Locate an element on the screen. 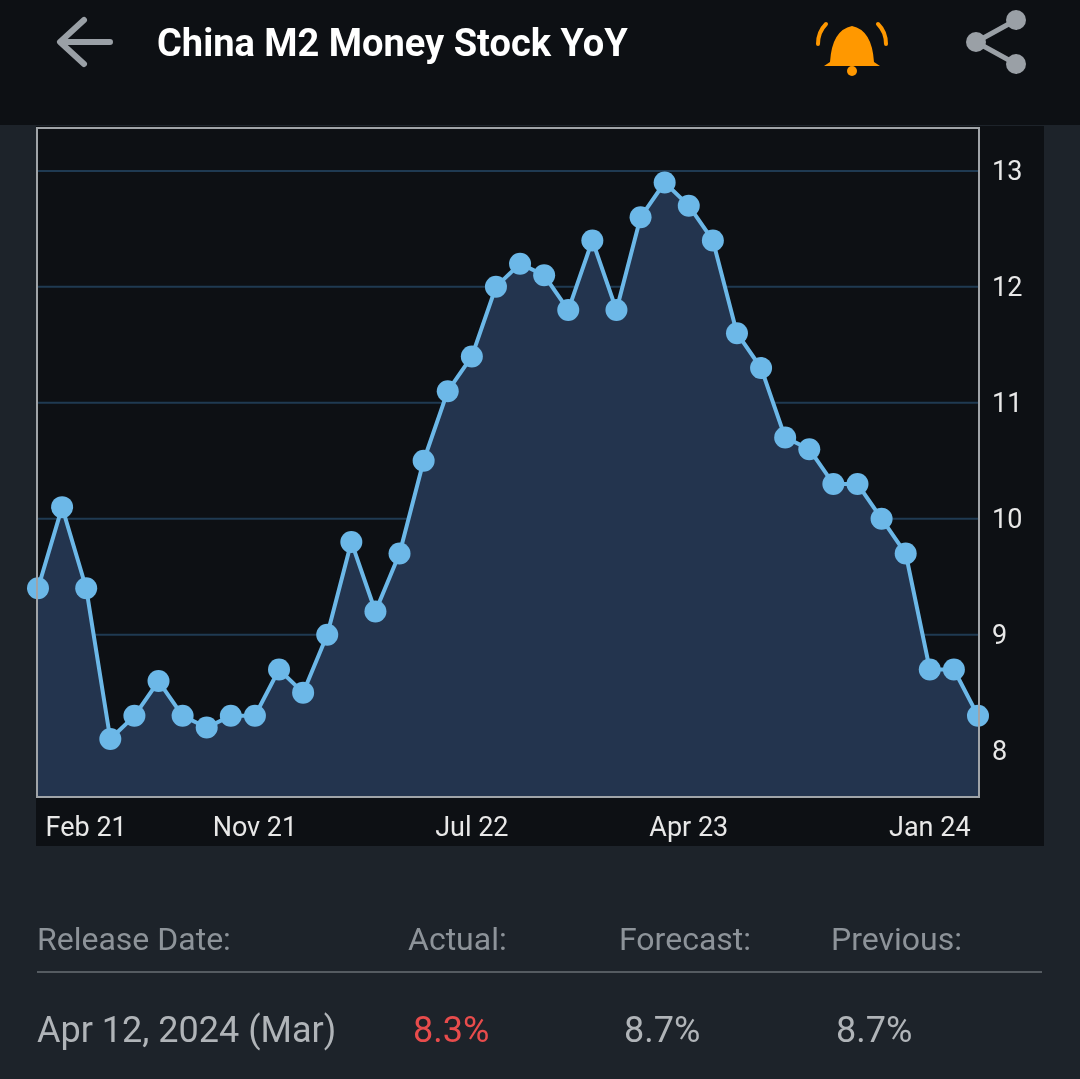  x-tick-label: Jan 24 is located at coordinates (930, 827).